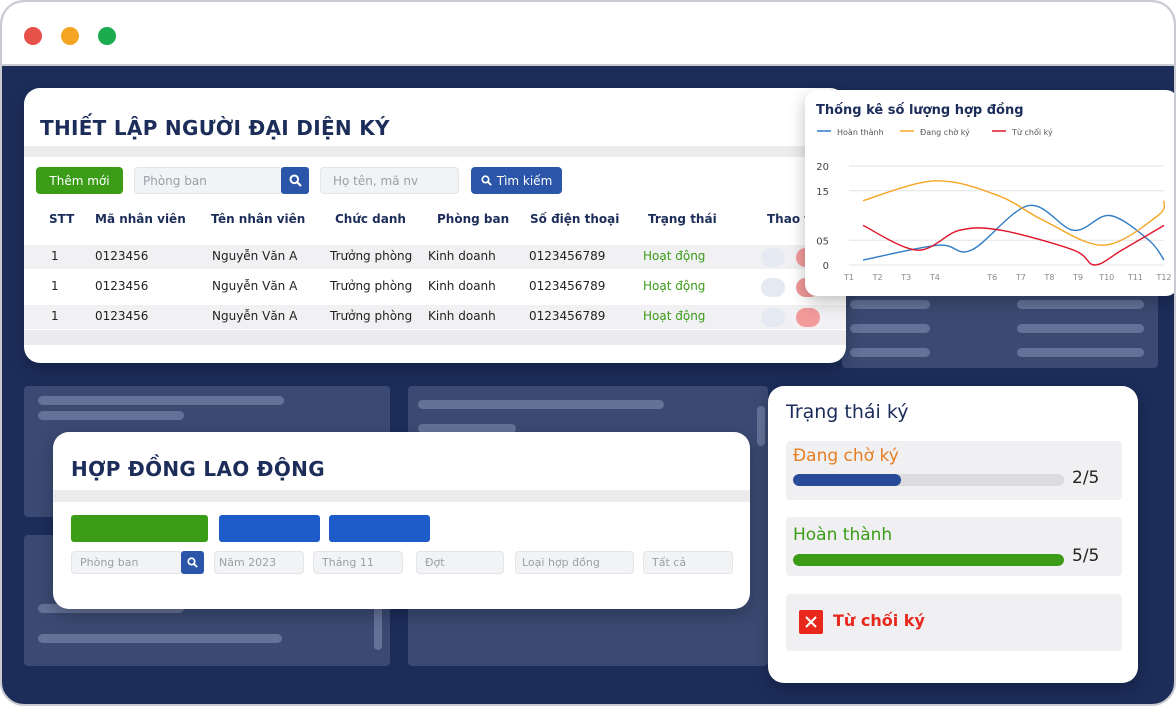  I want to click on x-tick-label: T10, so click(1106, 277).